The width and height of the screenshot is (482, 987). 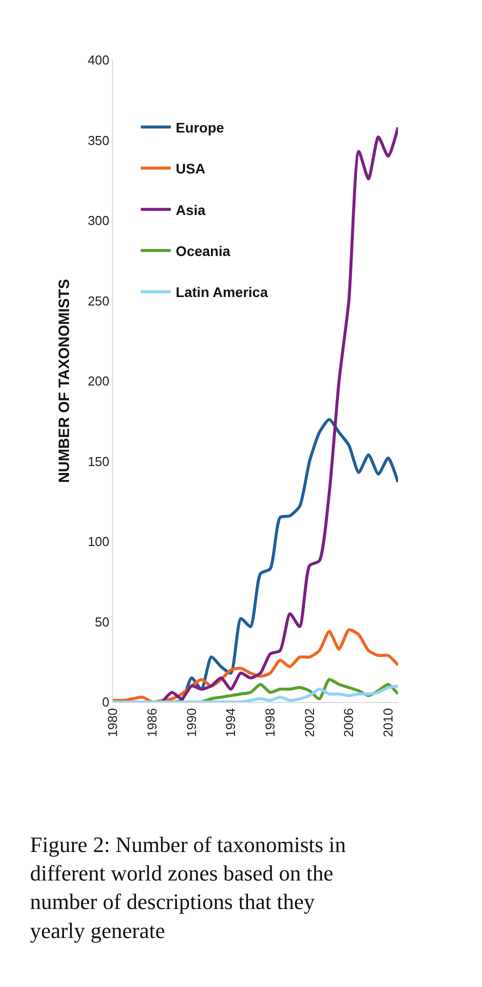 What do you see at coordinates (106, 702) in the screenshot?
I see `y-tick-label: 0` at bounding box center [106, 702].